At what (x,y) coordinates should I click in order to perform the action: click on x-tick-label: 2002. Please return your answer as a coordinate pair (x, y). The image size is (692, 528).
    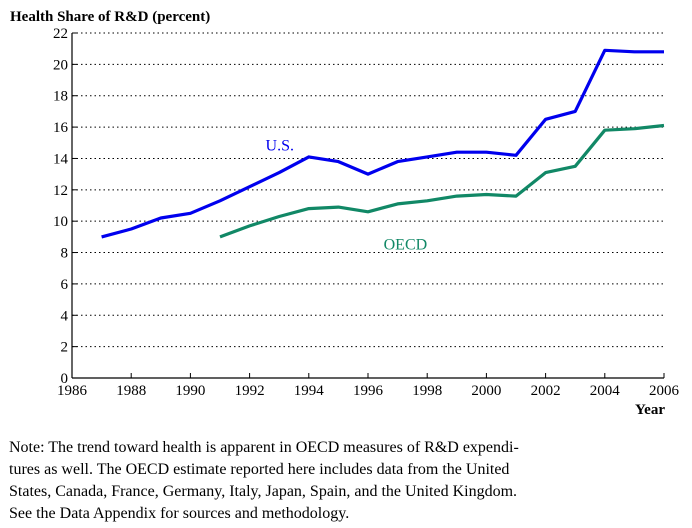
    Looking at the image, I should click on (546, 391).